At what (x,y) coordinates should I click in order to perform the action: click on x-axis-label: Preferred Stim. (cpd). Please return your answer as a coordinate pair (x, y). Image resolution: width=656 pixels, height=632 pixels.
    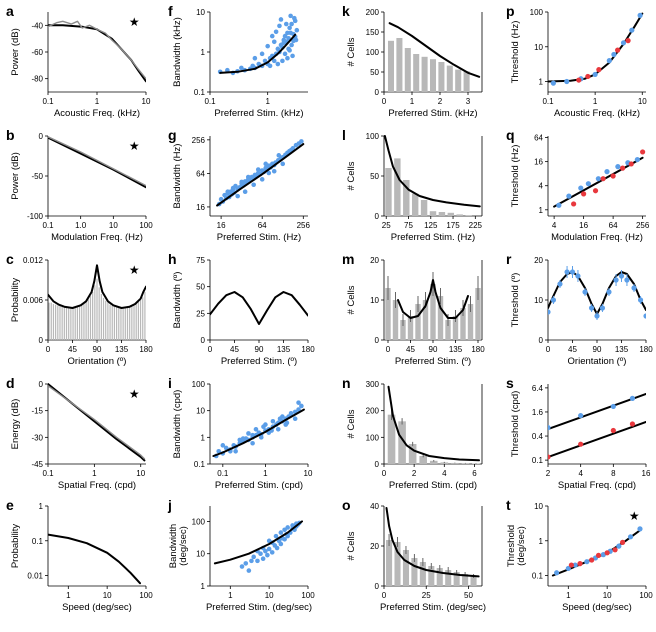
    Looking at the image, I should click on (433, 485).